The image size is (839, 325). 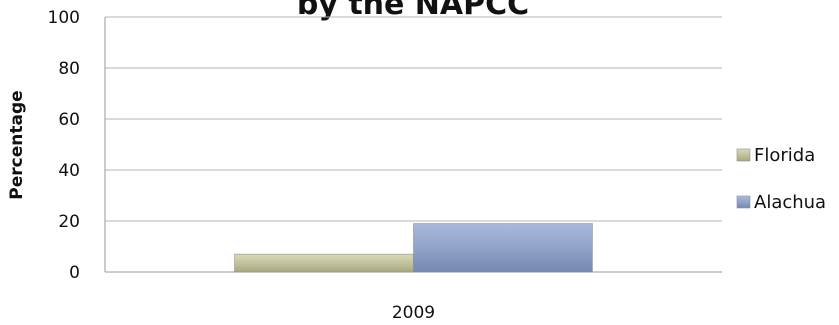 I want to click on y-tick-label: 20, so click(x=69, y=222).